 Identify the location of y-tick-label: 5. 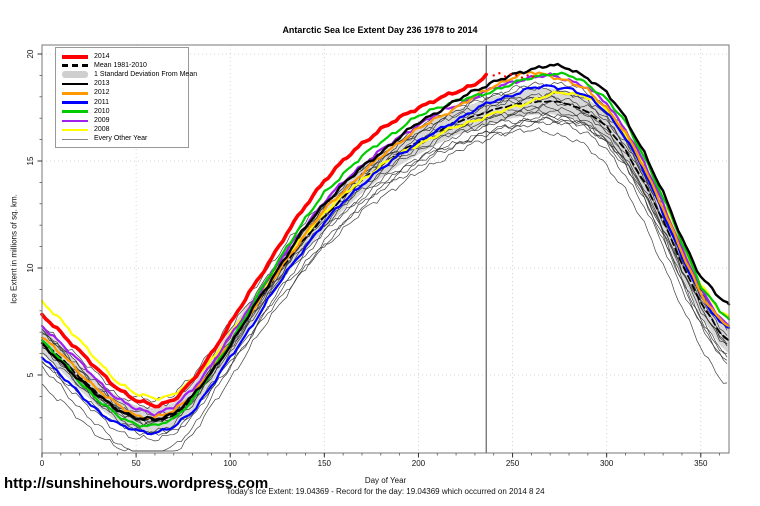
(30, 374).